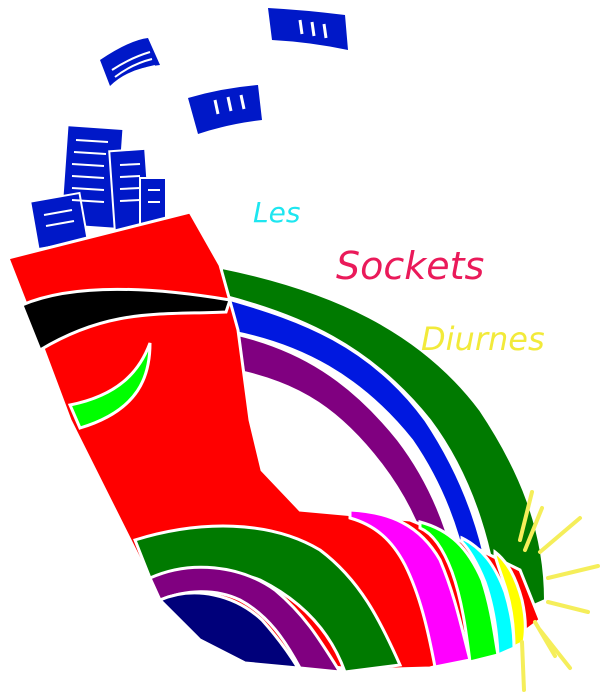 The width and height of the screenshot is (600, 693). What do you see at coordinates (559, 591) in the screenshot?
I see `glow-rays-icon` at bounding box center [559, 591].